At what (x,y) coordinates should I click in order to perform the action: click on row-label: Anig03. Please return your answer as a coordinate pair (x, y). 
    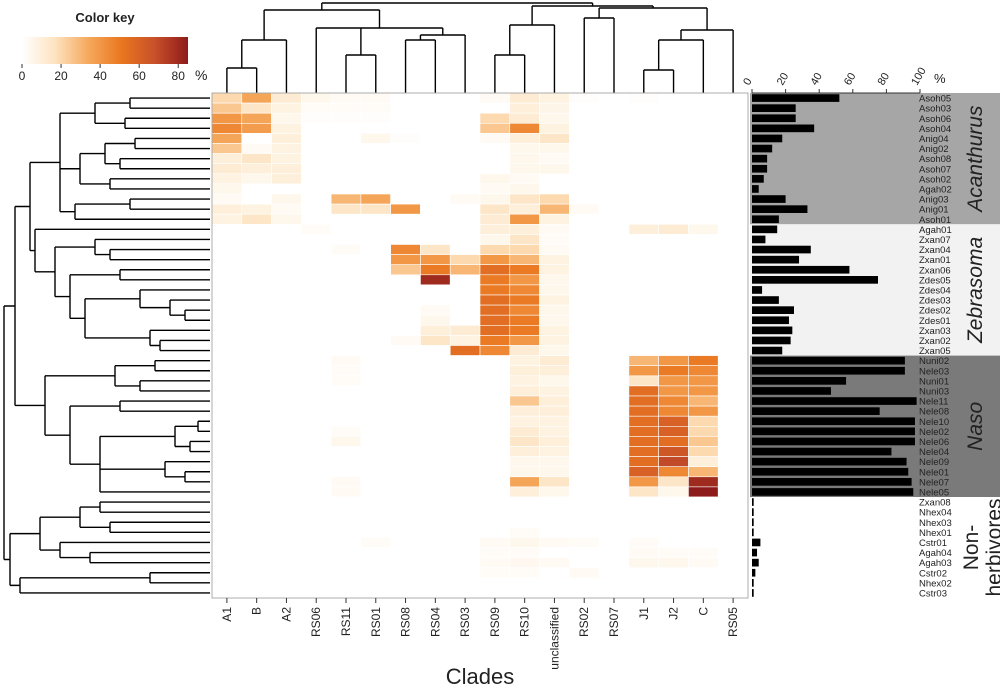
    Looking at the image, I should click on (934, 200).